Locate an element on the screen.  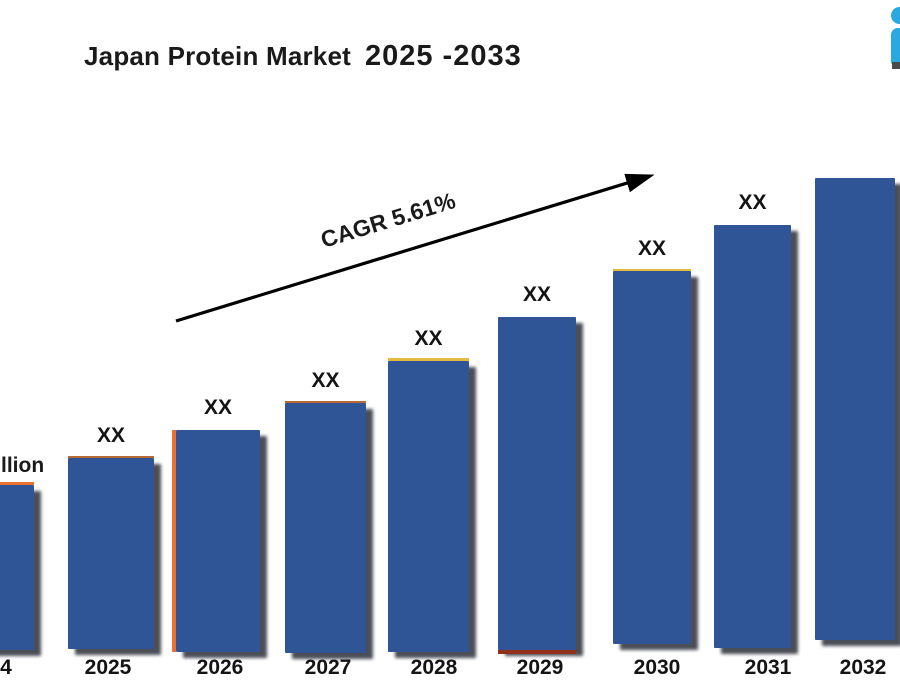
x-axis-label: 2032 is located at coordinates (863, 667).